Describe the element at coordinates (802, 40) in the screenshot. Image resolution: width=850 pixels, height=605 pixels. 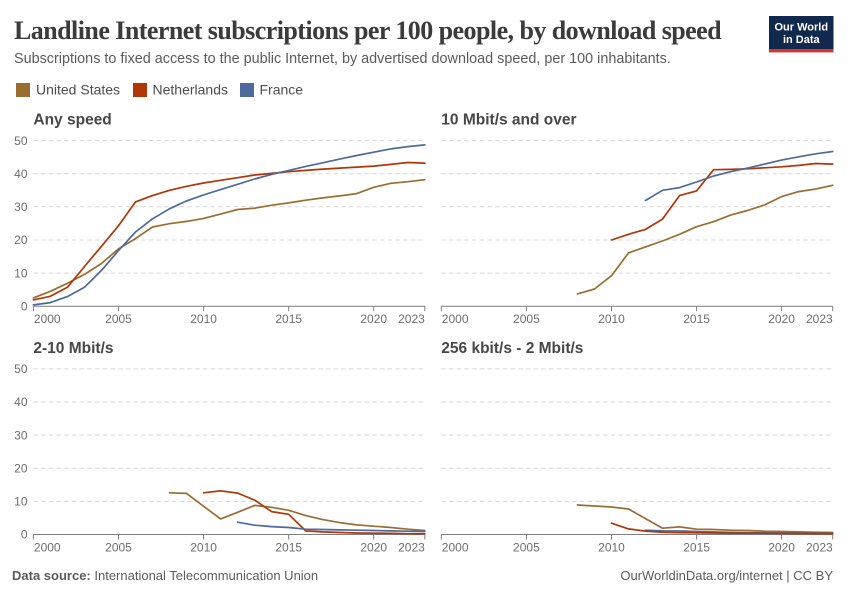
I see `svg-text: in Data` at that location.